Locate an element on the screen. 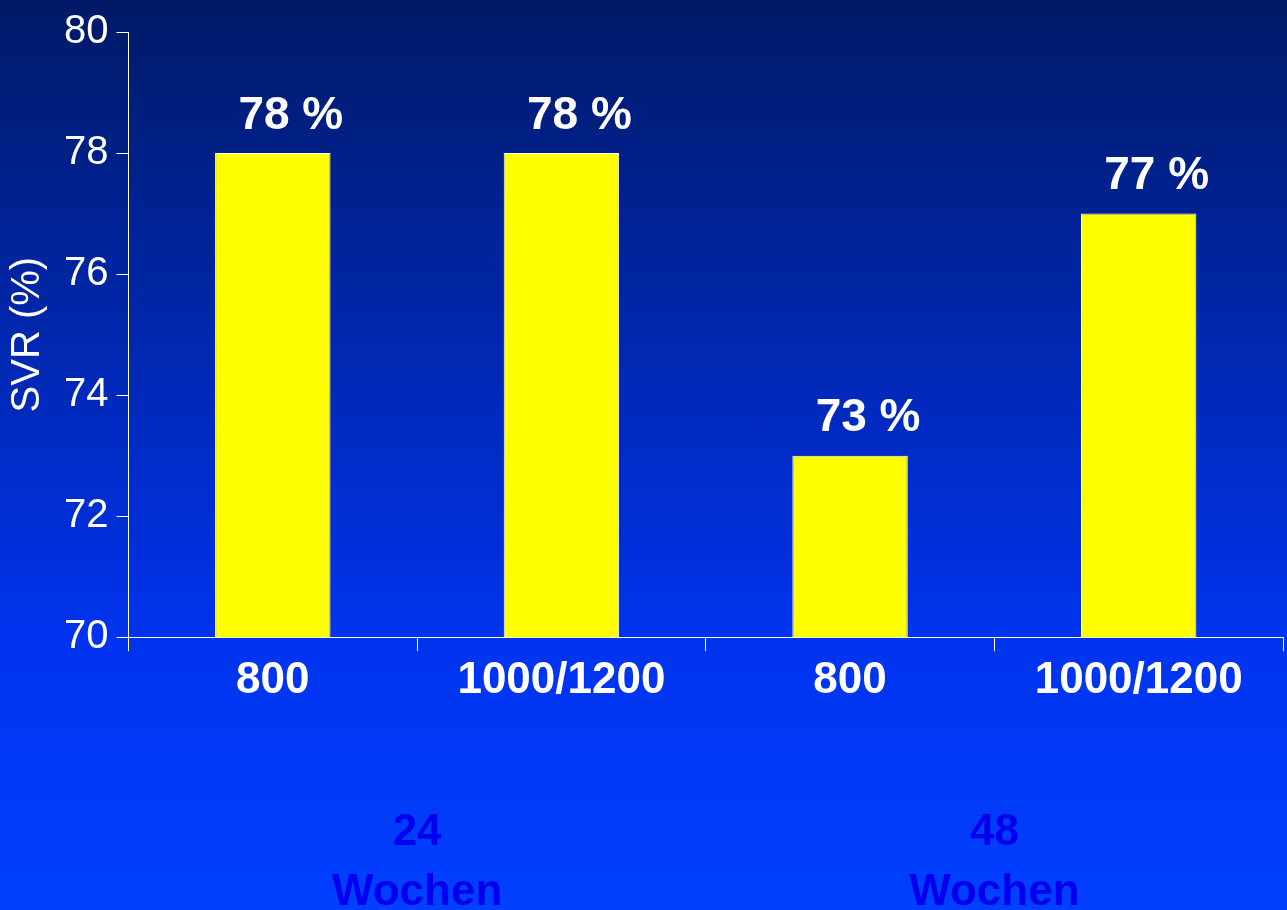  y-tick-label: 70 is located at coordinates (86, 634).